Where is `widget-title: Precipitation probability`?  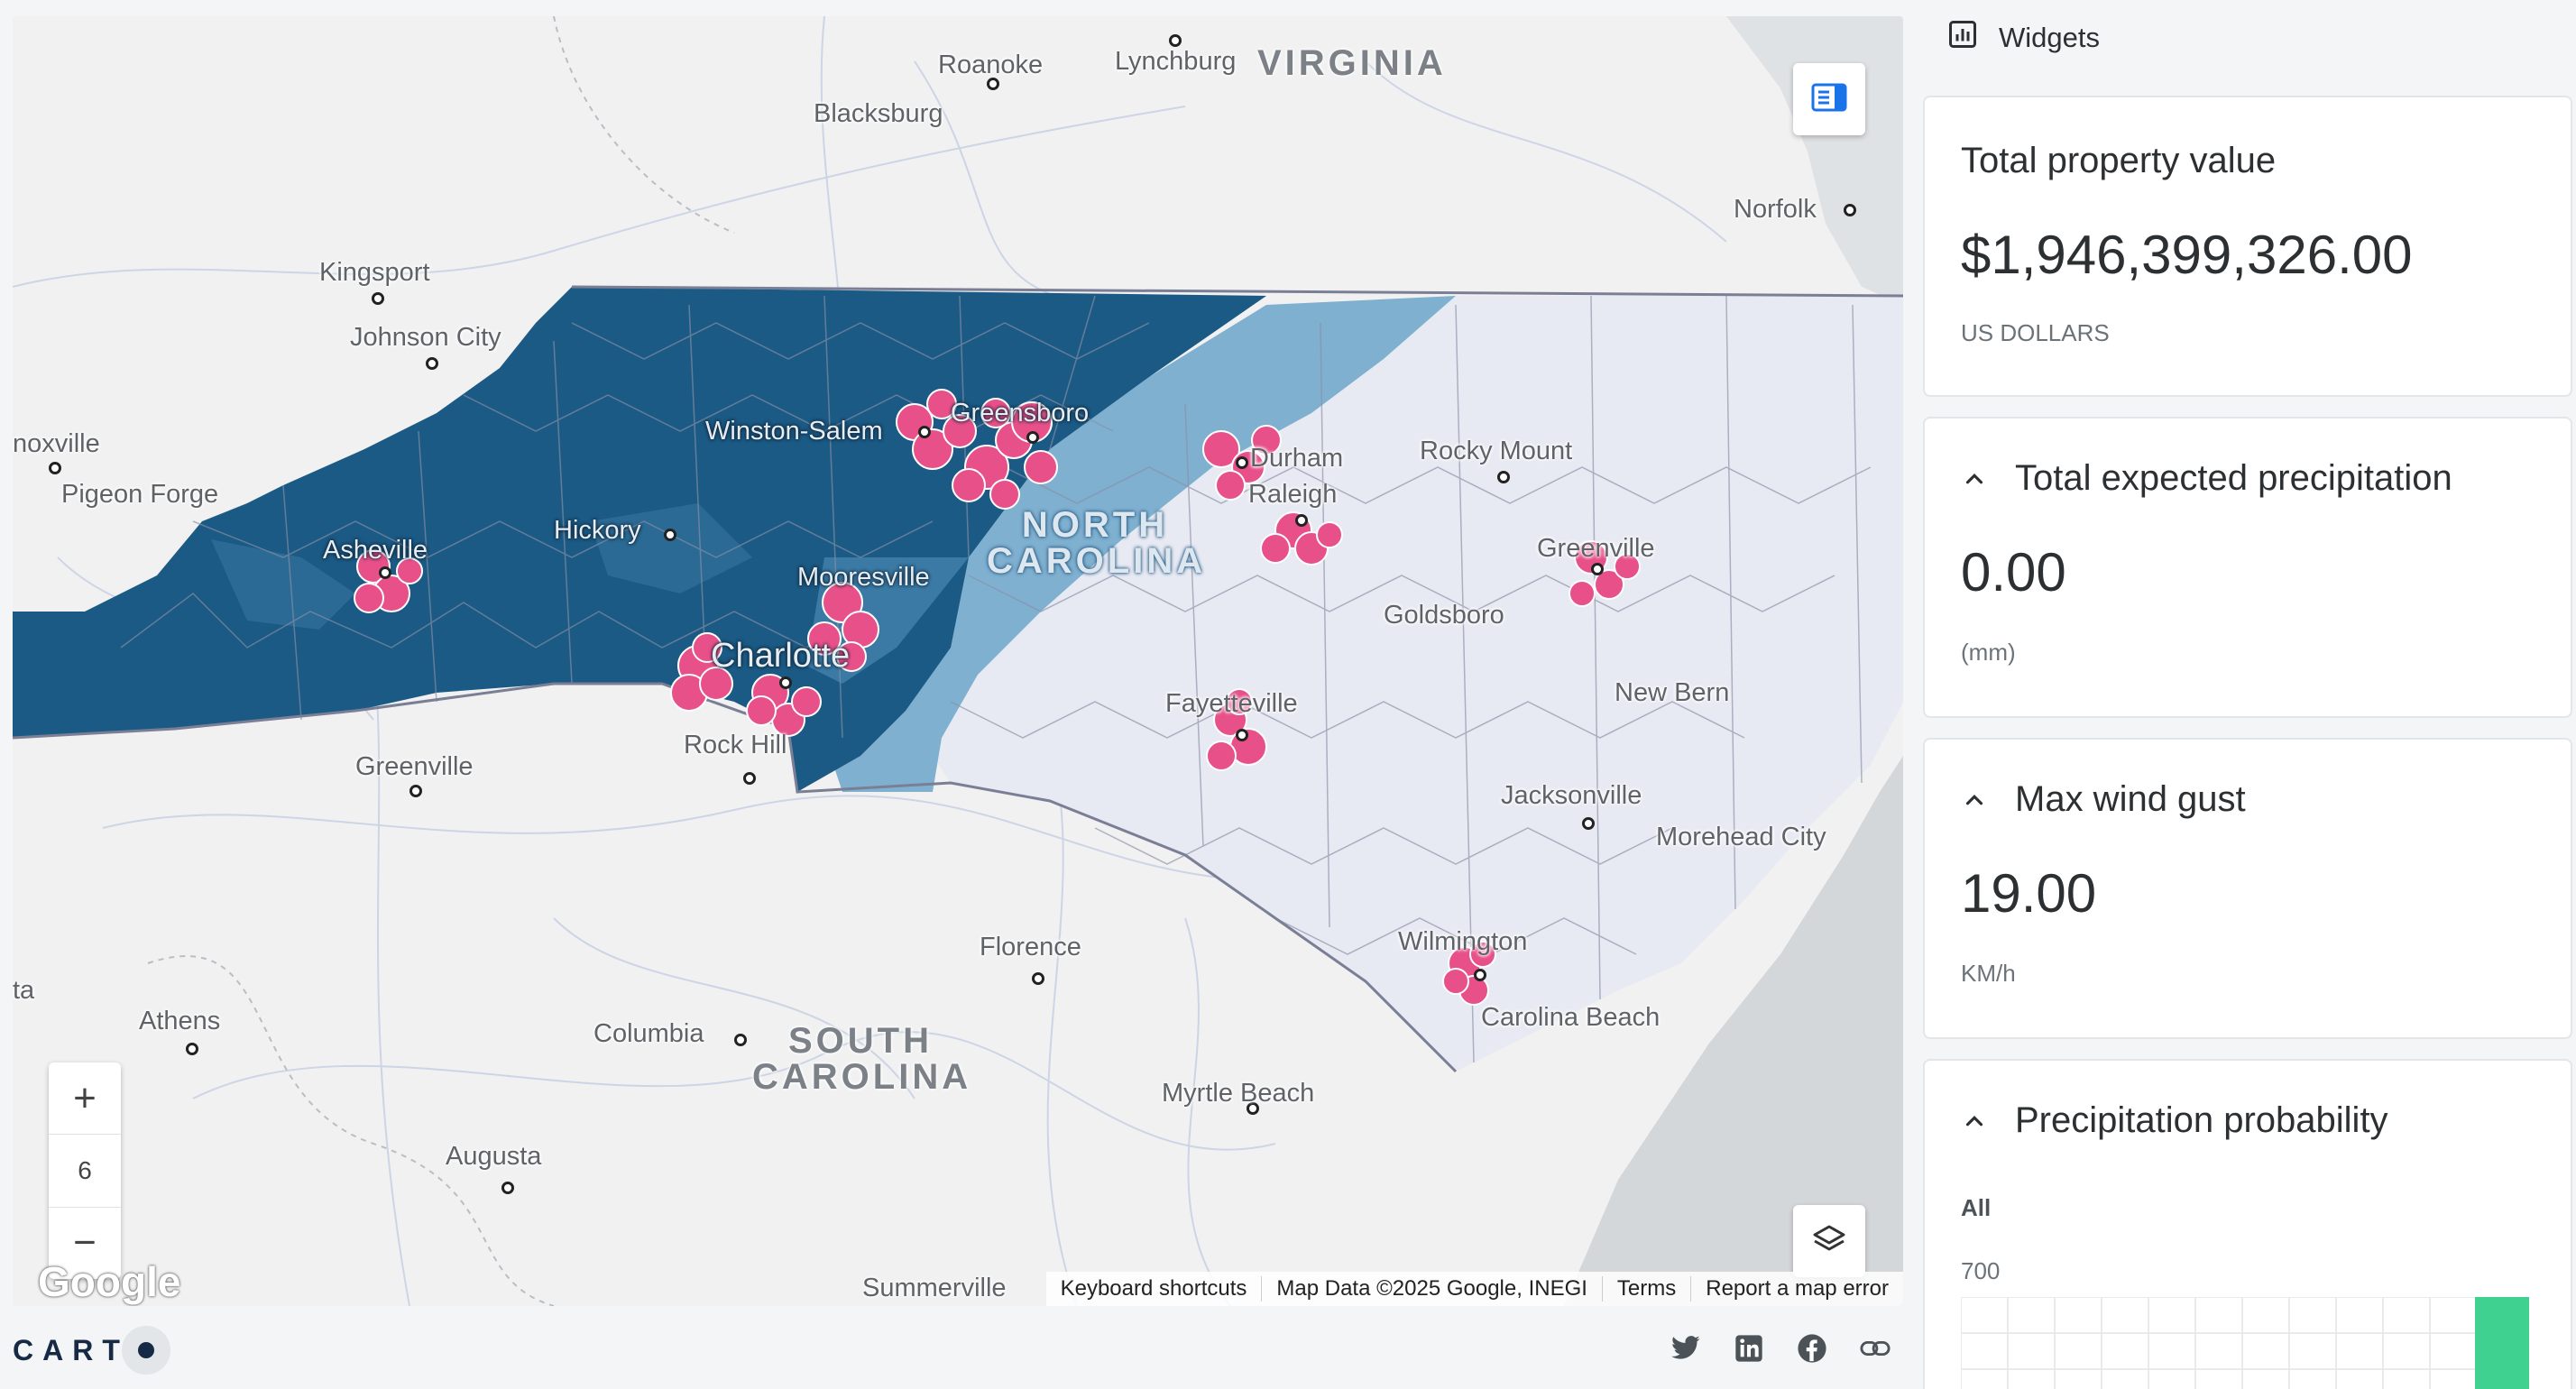 widget-title: Precipitation probability is located at coordinates (2201, 1120).